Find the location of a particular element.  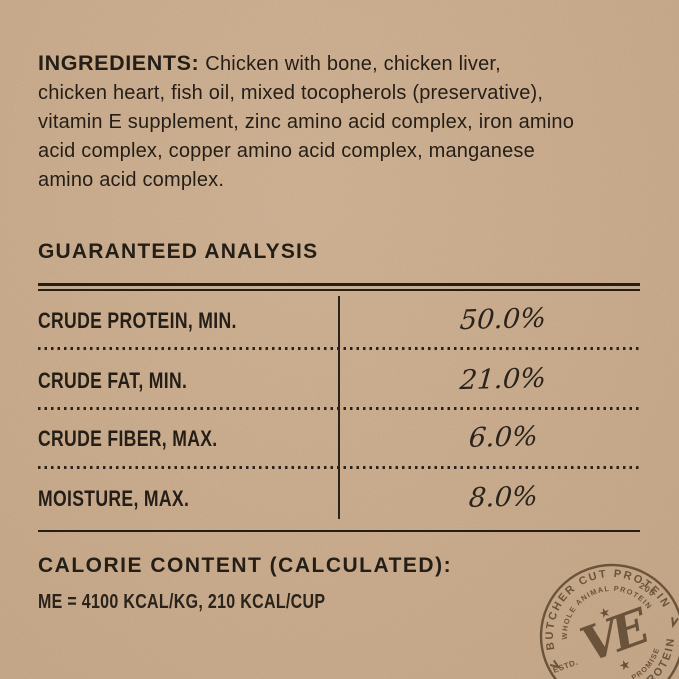

calorie-content-detail: ME = 4100 KCAL/KG, 210 KCAL/CUP is located at coordinates (182, 601).